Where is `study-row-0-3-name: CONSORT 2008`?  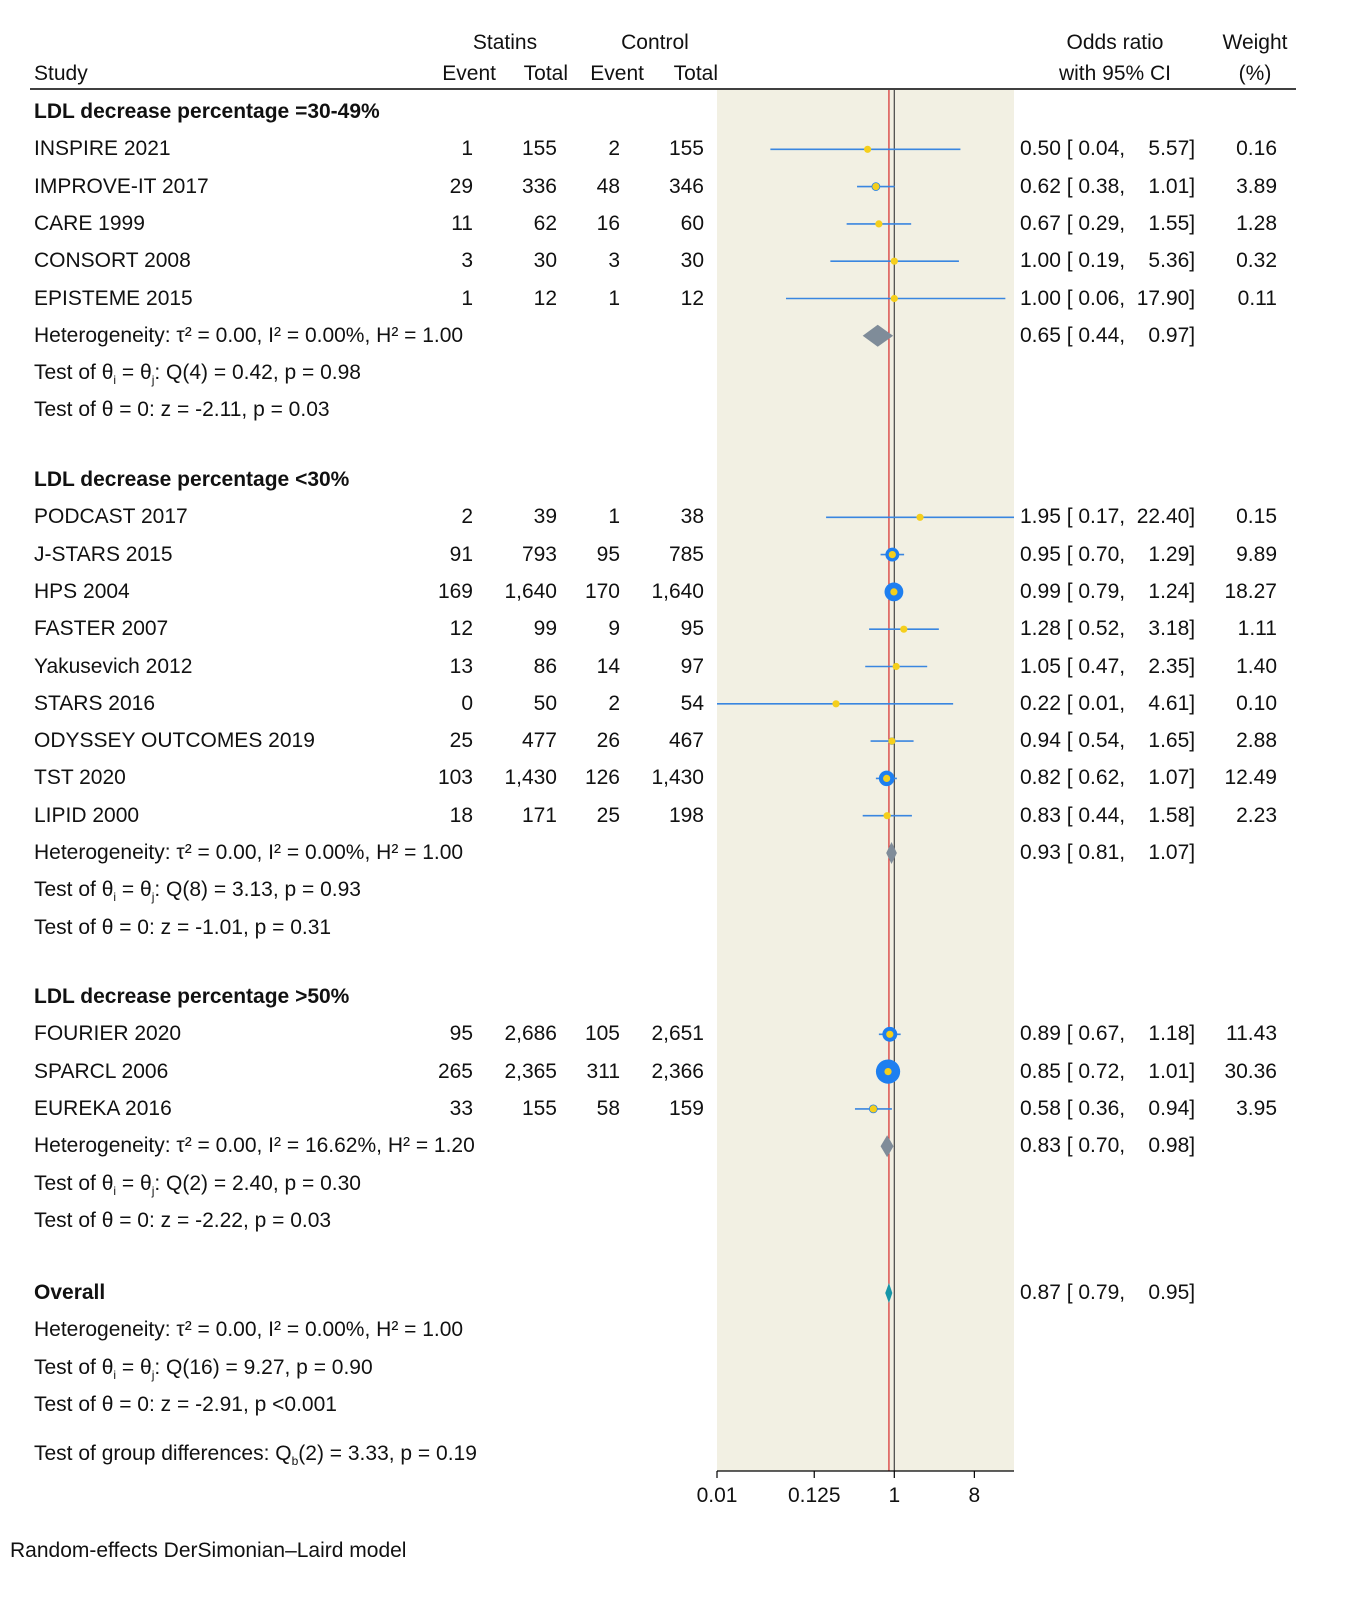
study-row-0-3-name: CONSORT 2008 is located at coordinates (112, 261).